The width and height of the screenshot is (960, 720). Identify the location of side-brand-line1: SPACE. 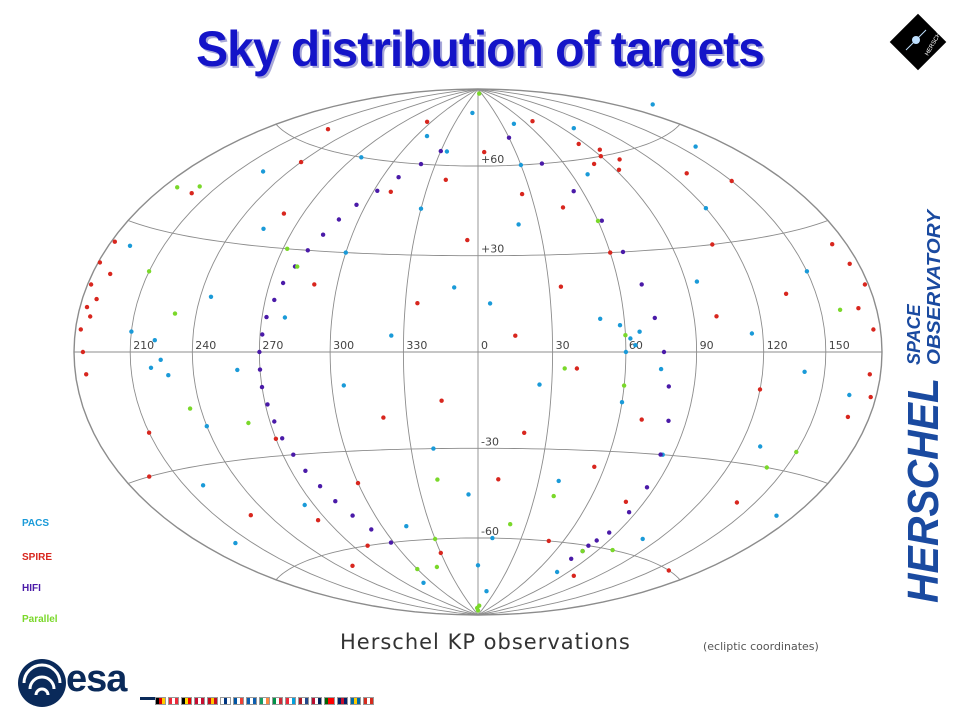
(914, 334).